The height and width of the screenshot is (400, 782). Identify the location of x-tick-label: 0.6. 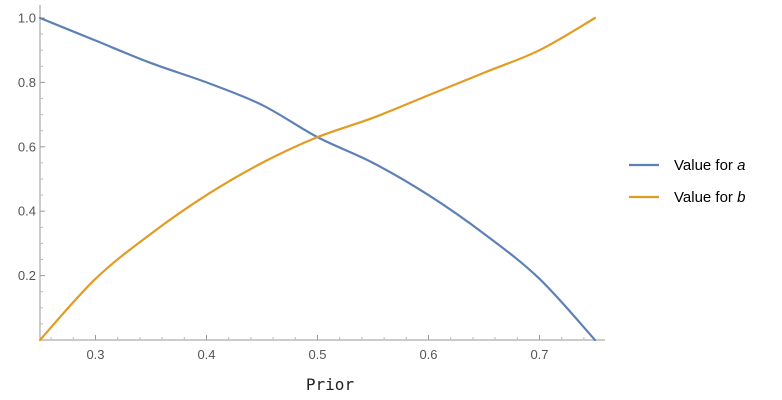
(428, 354).